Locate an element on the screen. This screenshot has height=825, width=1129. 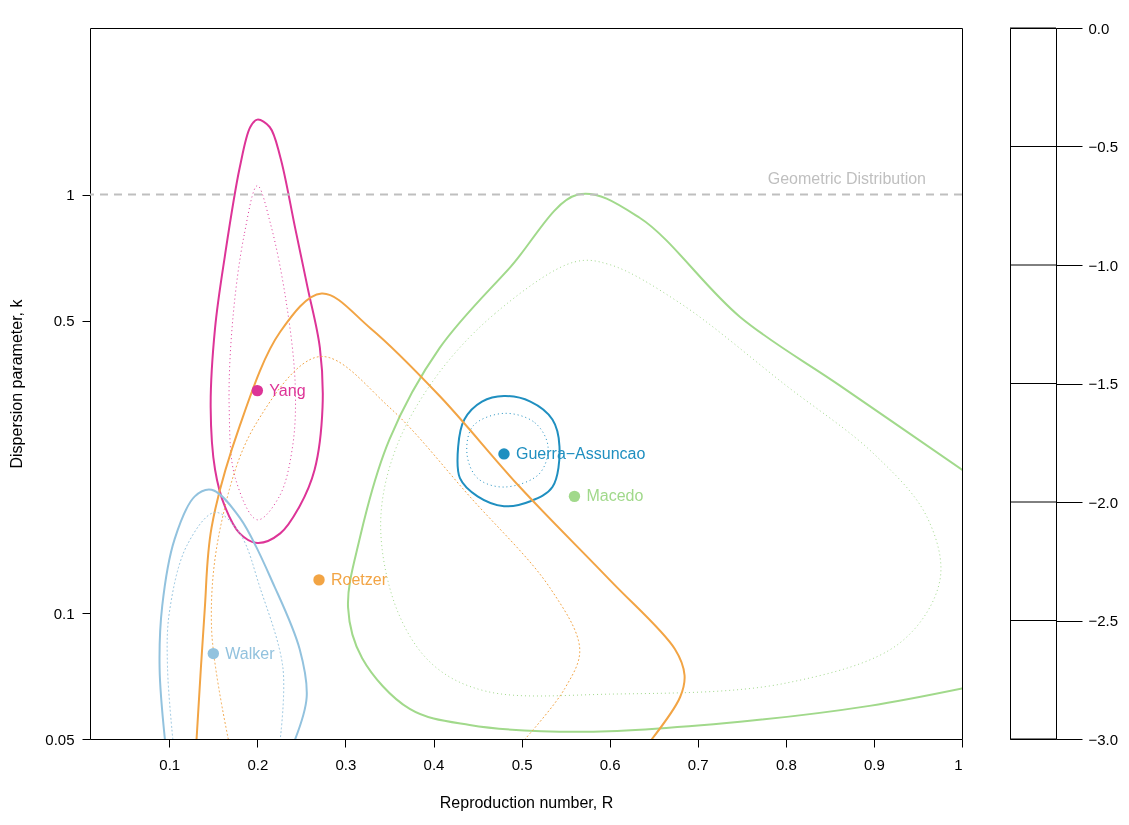
ref-line-label: Geometric Distribution is located at coordinates (846, 178).